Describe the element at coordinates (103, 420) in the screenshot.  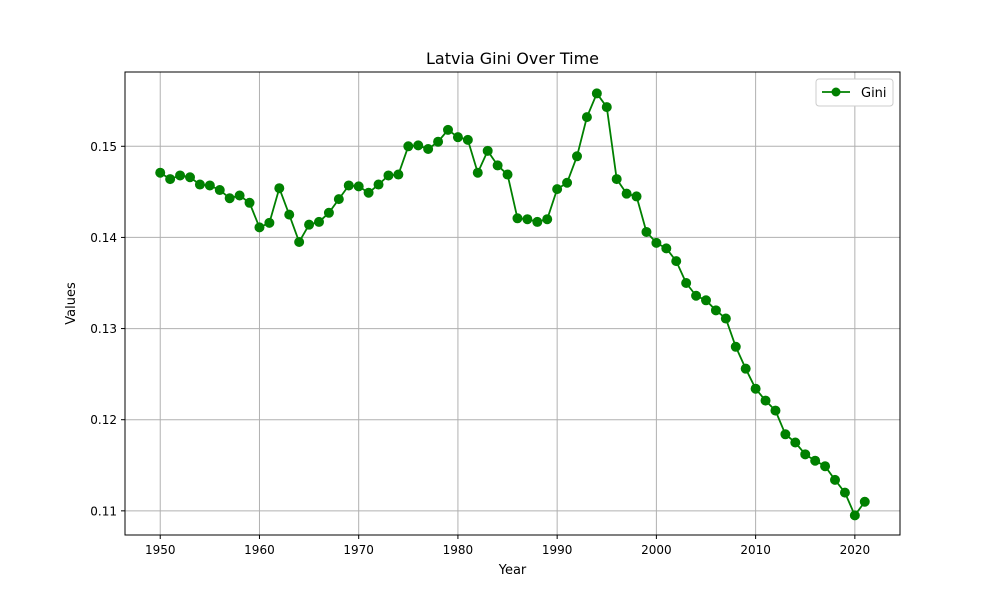
I see `y-tick-label: 0.12` at that location.